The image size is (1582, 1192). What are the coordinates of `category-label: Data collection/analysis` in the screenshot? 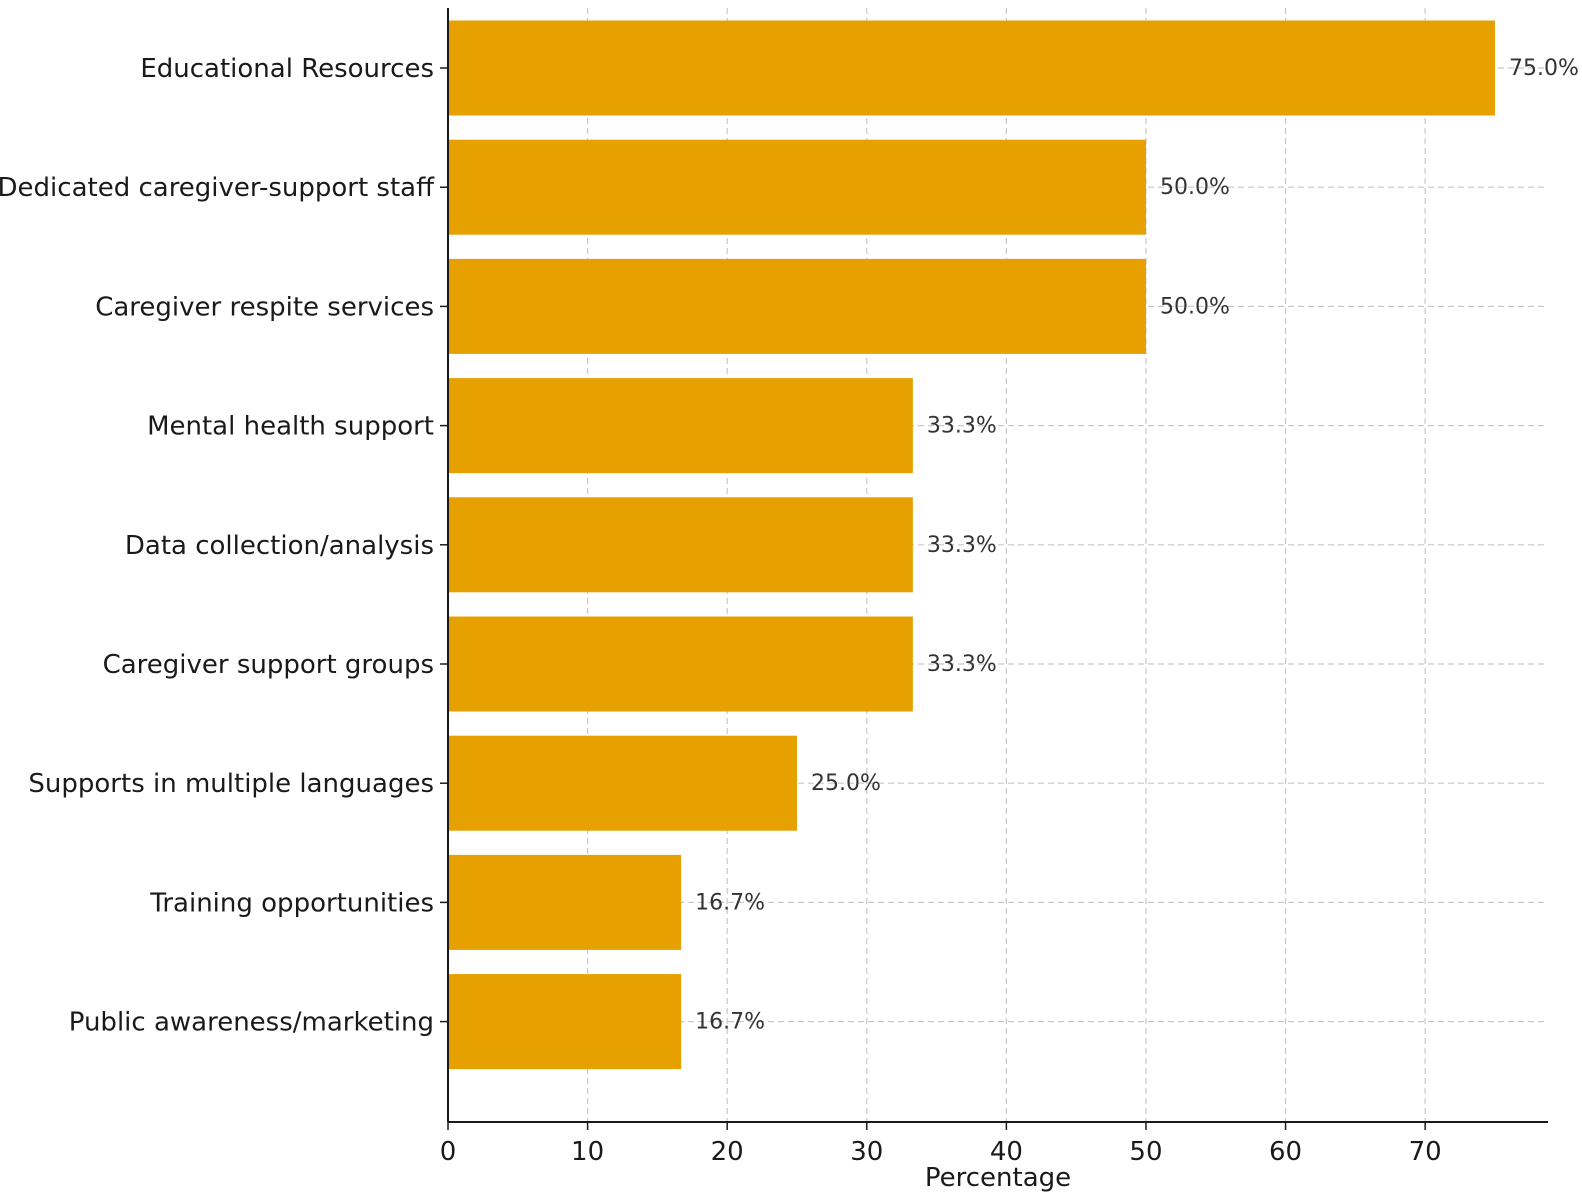 It's located at (279, 546).